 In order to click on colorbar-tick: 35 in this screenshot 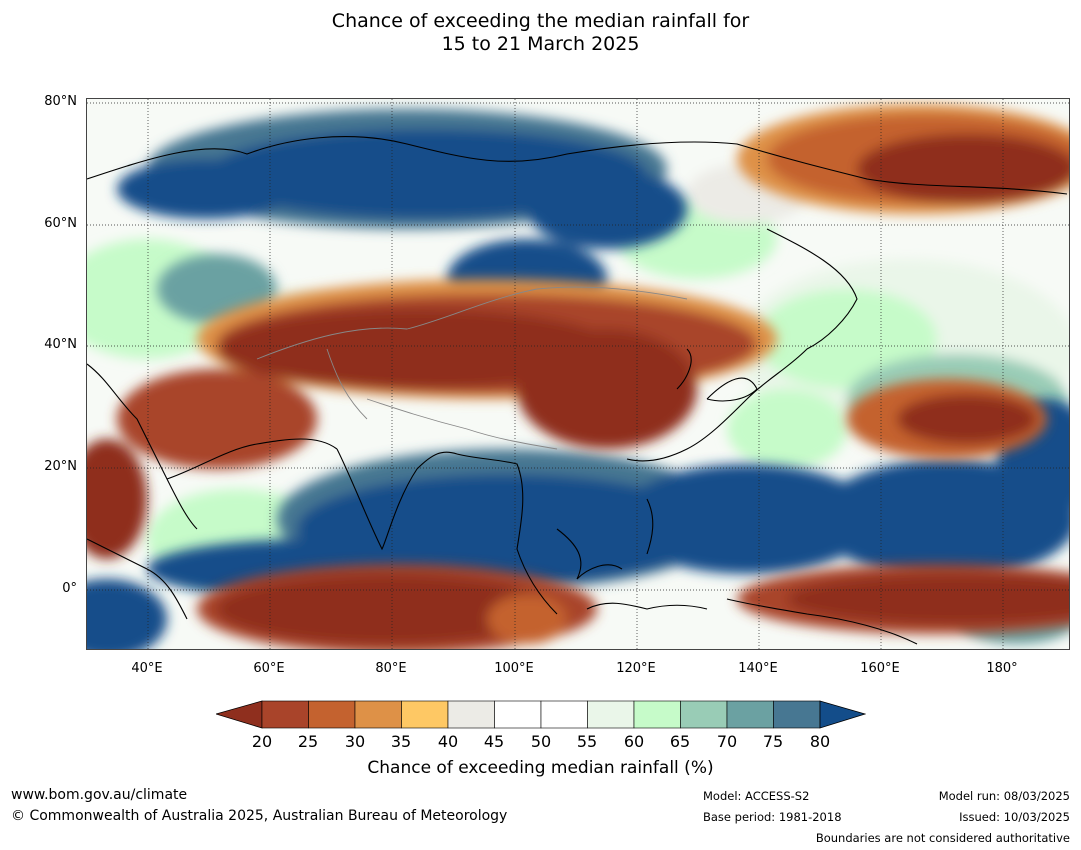, I will do `click(401, 741)`.